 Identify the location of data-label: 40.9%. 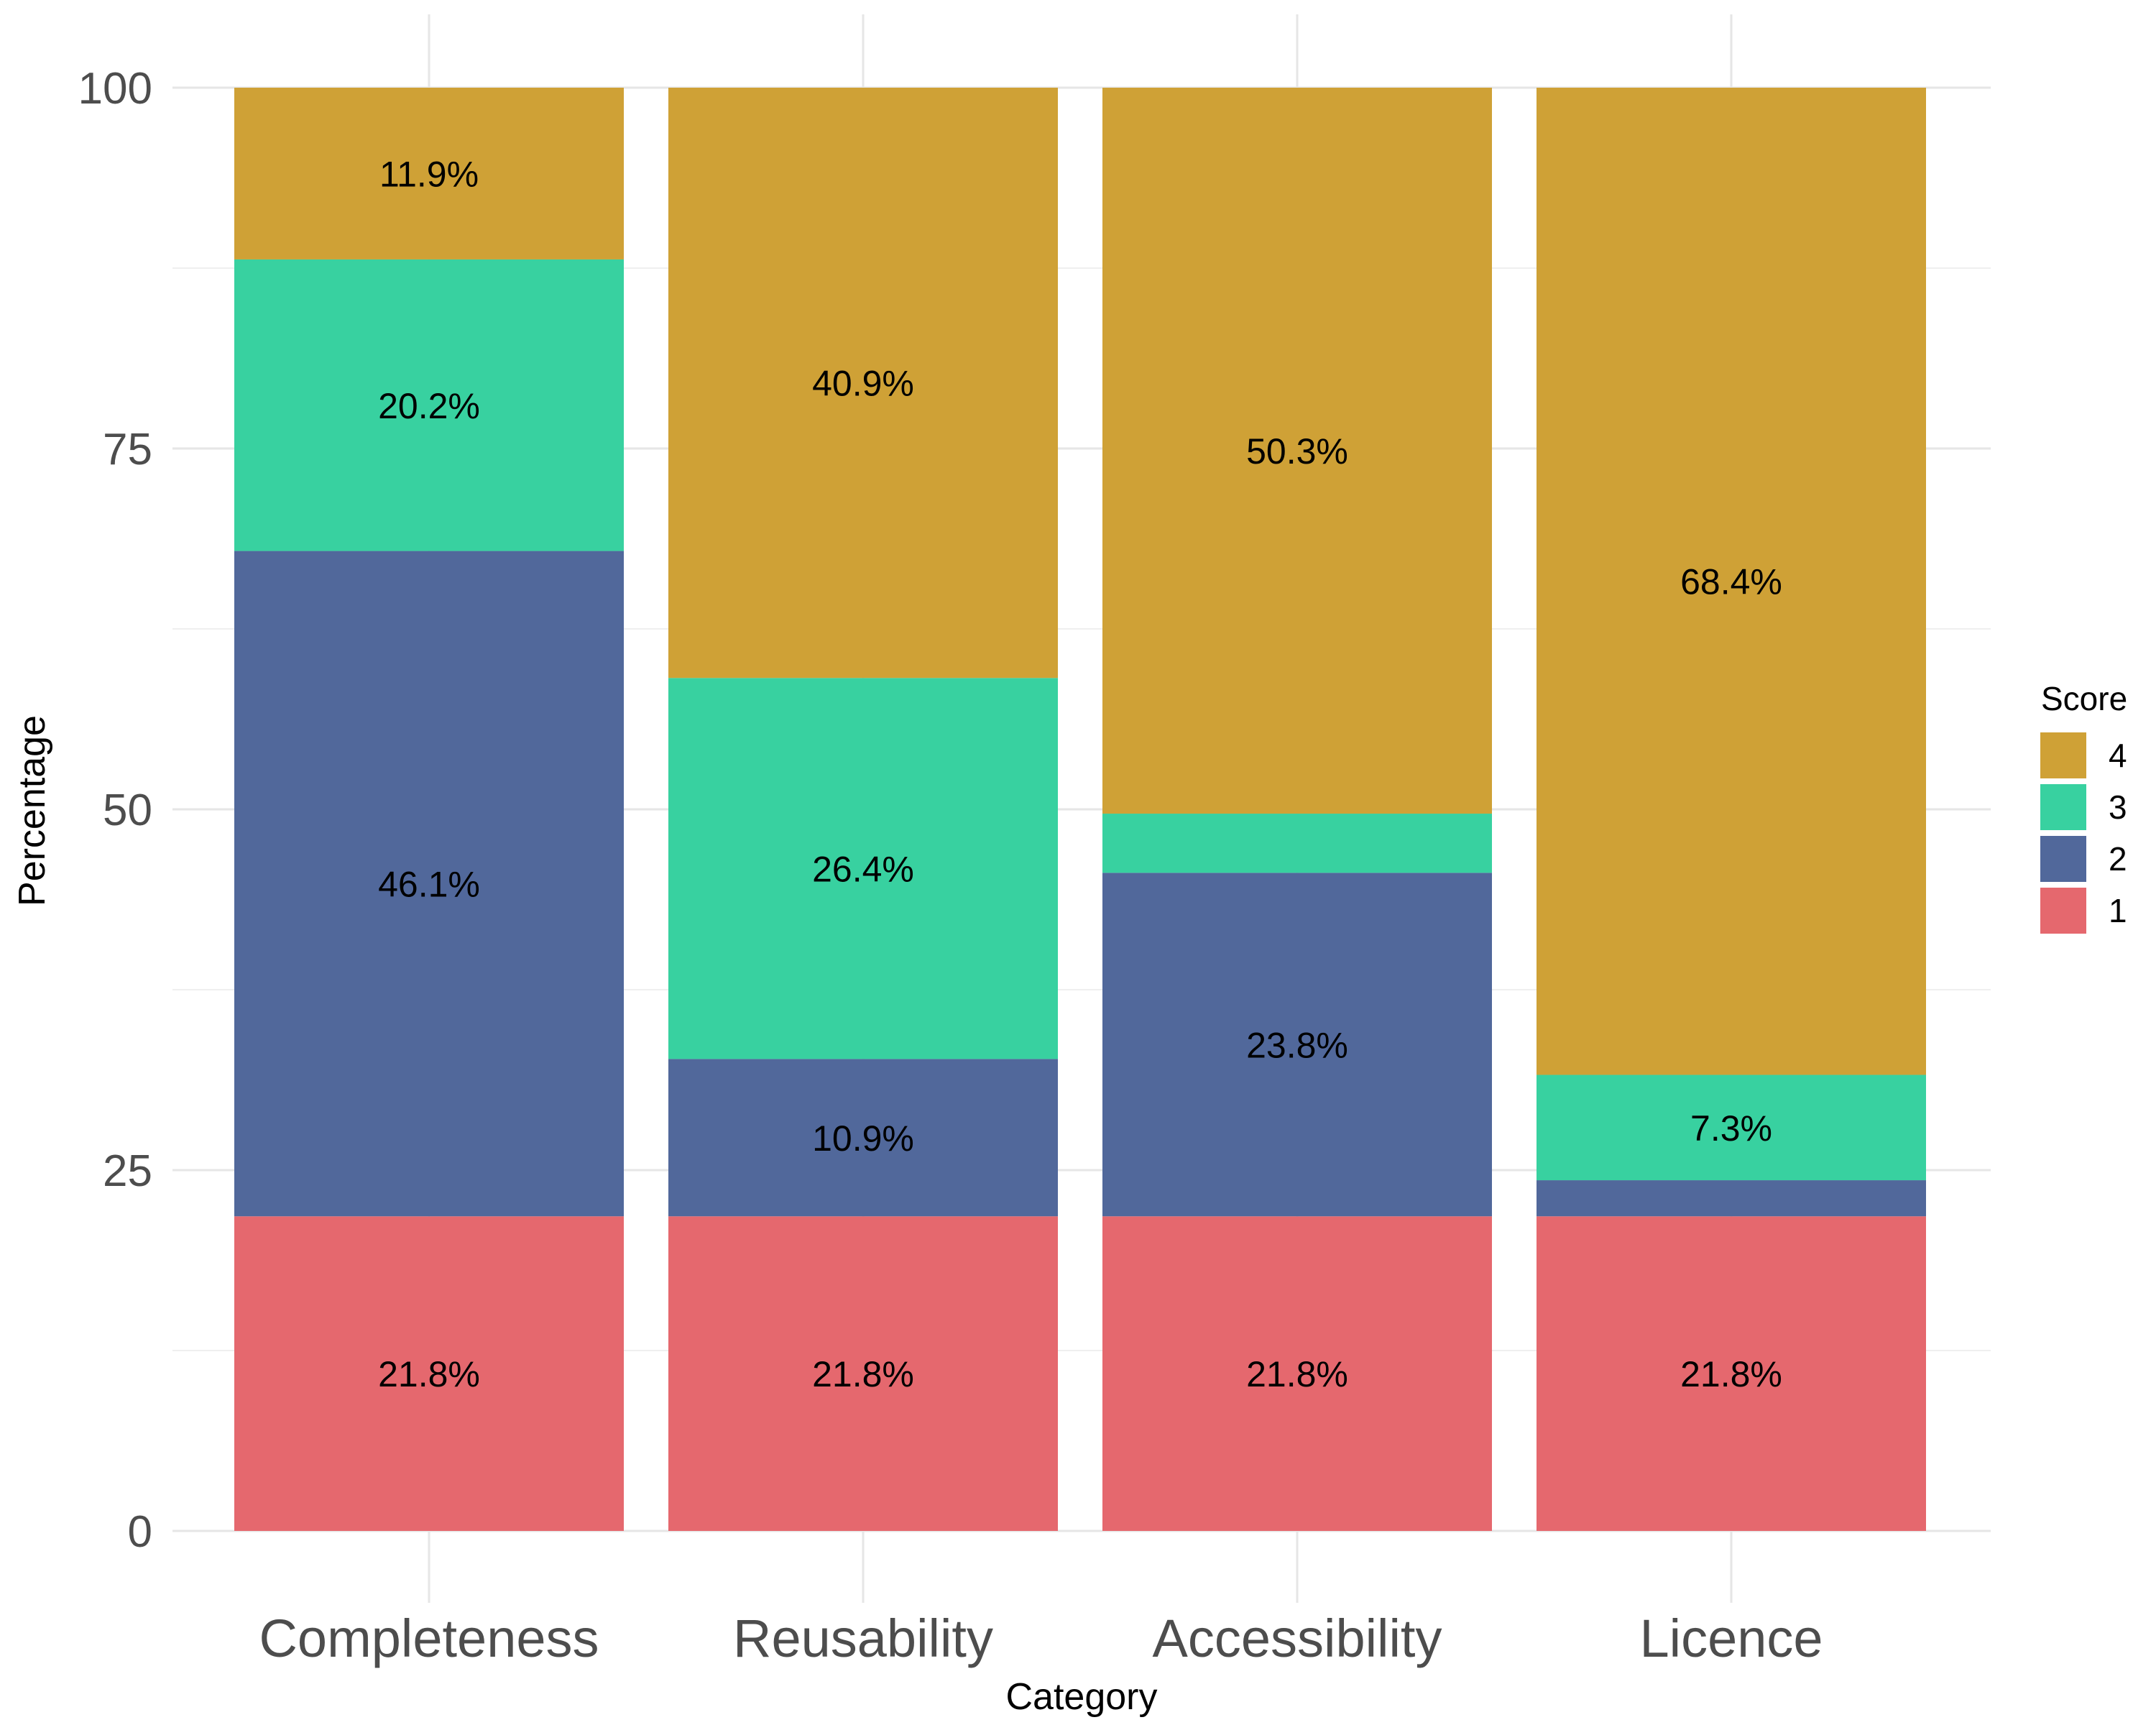
(863, 384).